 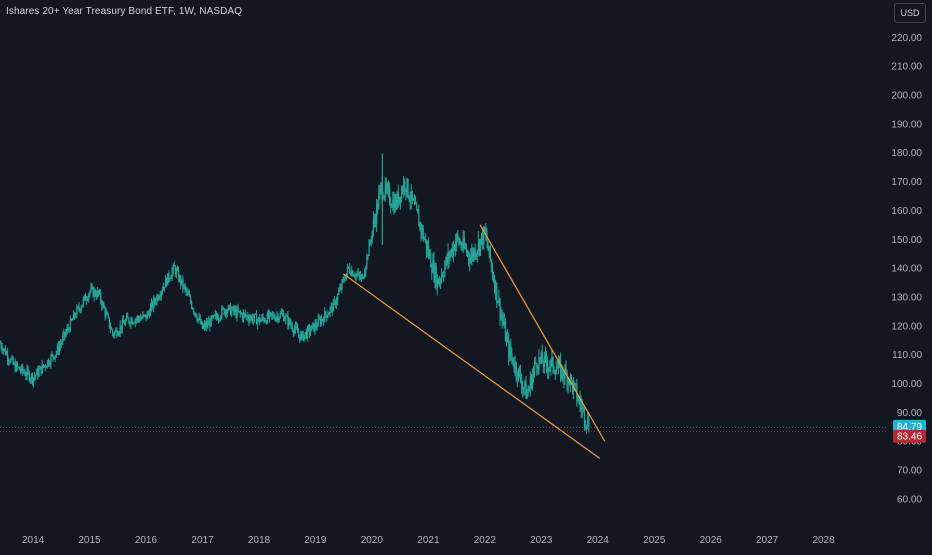 I want to click on x-tick-label: 2022, so click(x=485, y=540).